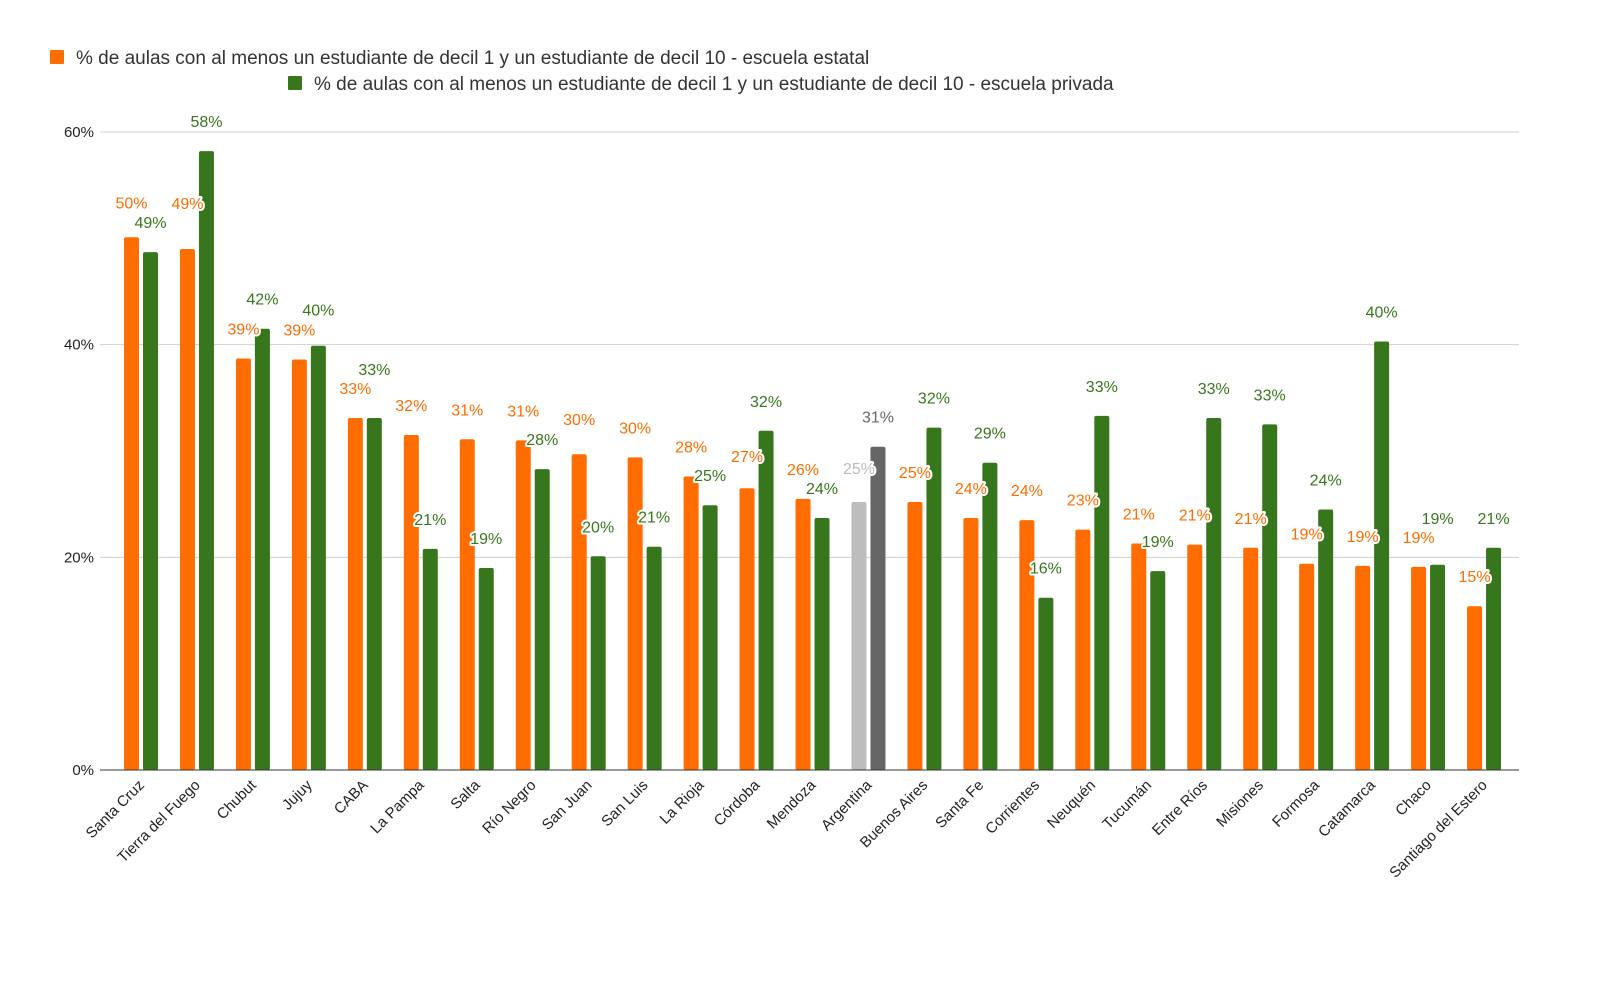  What do you see at coordinates (351, 797) in the screenshot?
I see `x-tick-label: CABA` at bounding box center [351, 797].